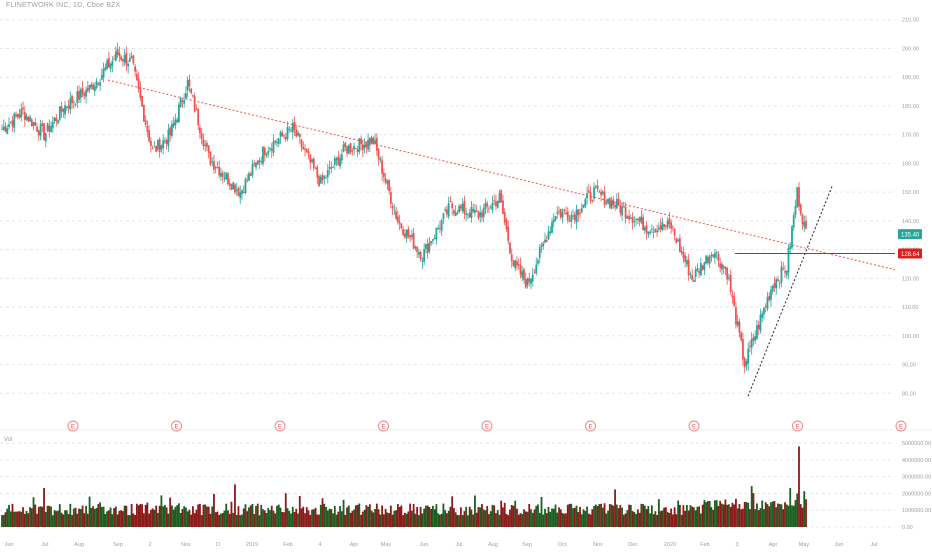  What do you see at coordinates (487, 427) in the screenshot?
I see `earnings-marker-label: E` at bounding box center [487, 427].